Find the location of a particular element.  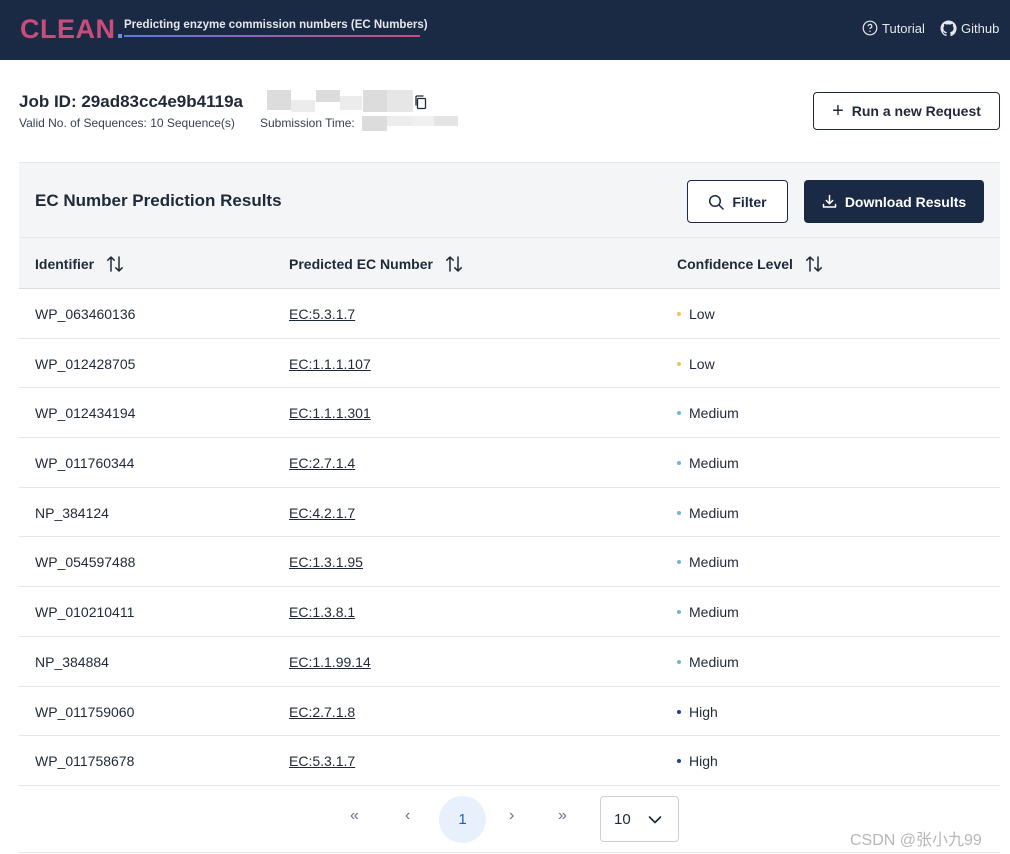

rows-per-page-select: 10 is located at coordinates (639, 819).